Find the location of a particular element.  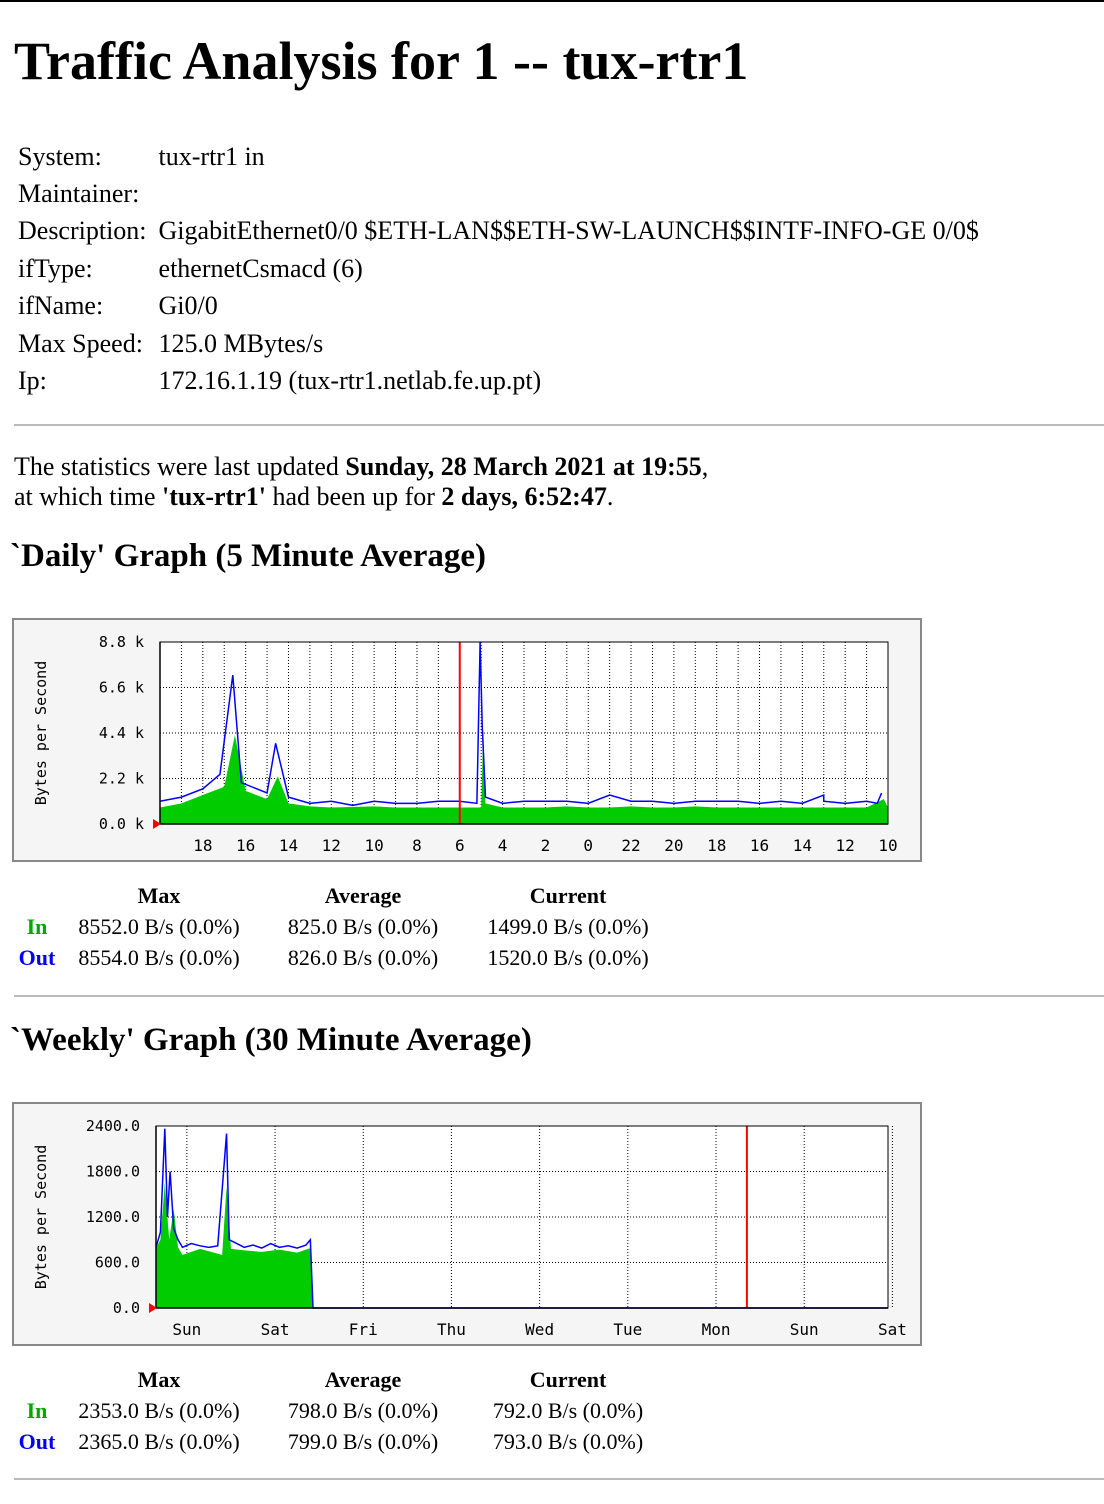

y-tick-label: 4.4 k is located at coordinates (121, 733).